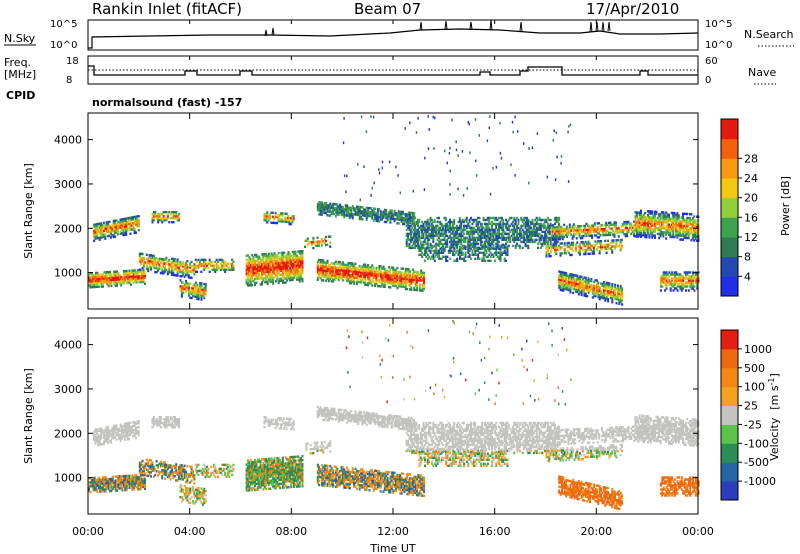 The image size is (800, 554). I want to click on power-cell-2033, so click(341, 278).